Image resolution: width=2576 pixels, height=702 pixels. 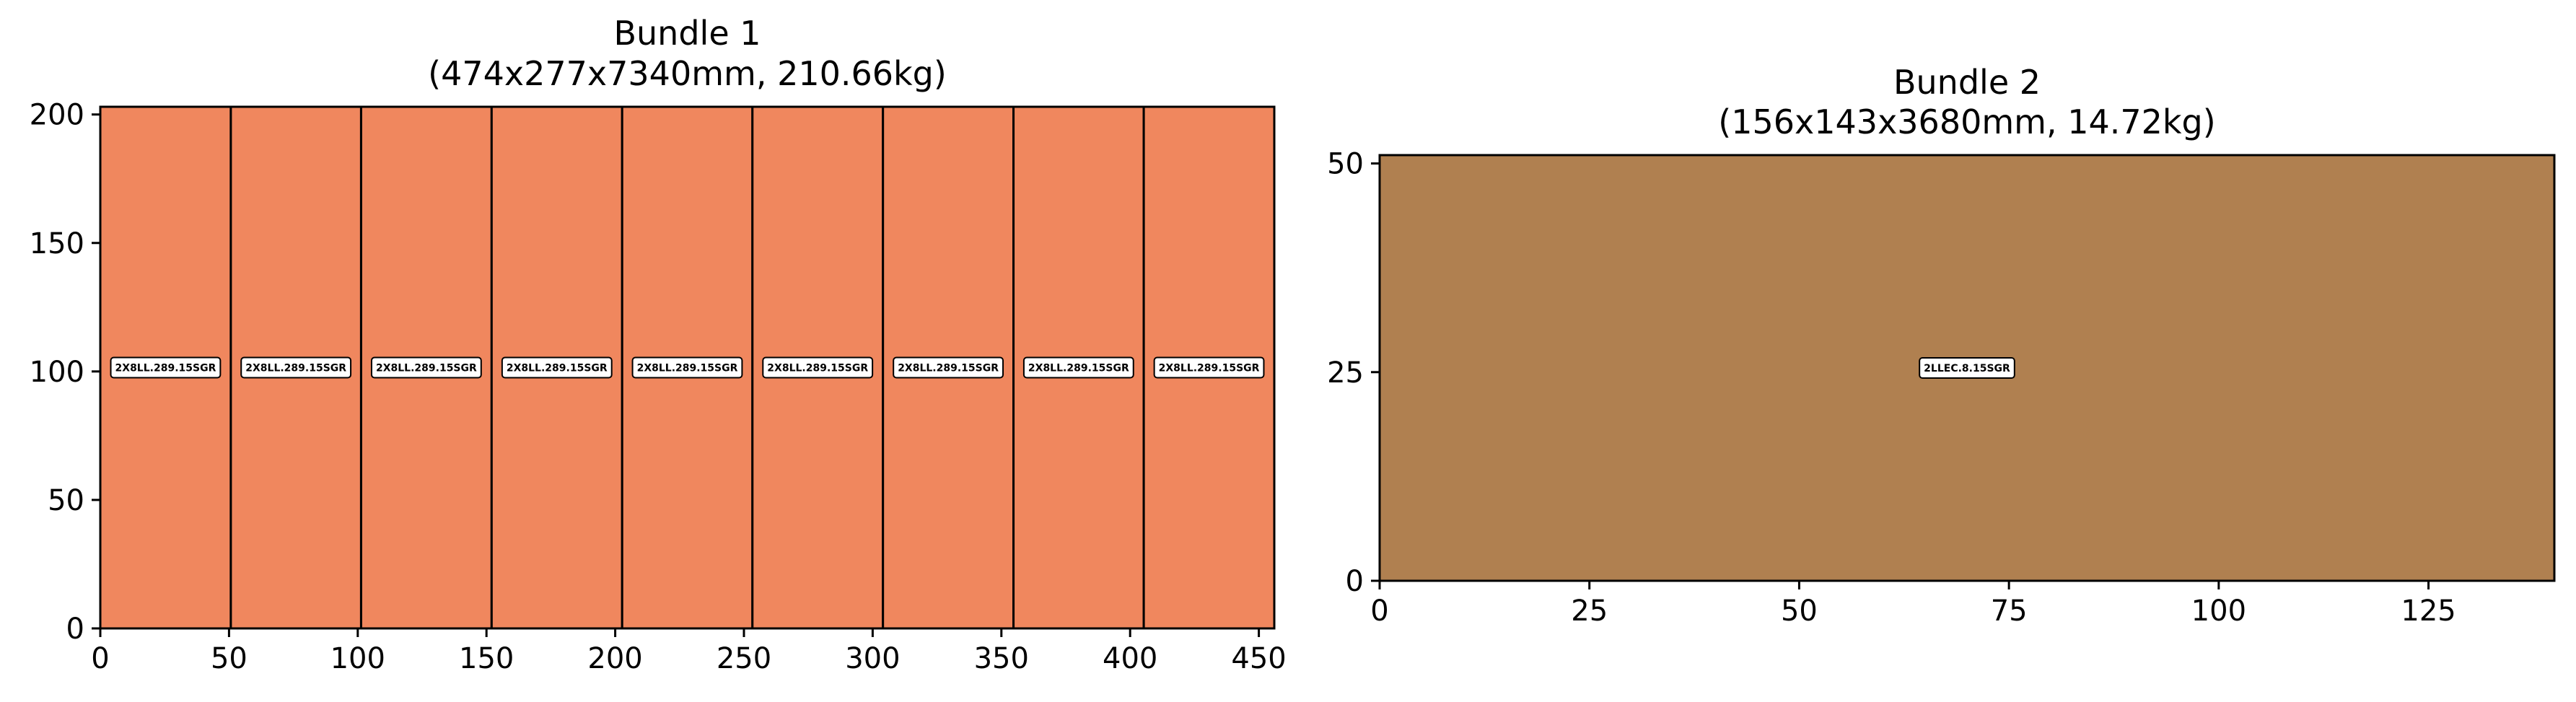 I want to click on x-tick-label: 300, so click(x=872, y=658).